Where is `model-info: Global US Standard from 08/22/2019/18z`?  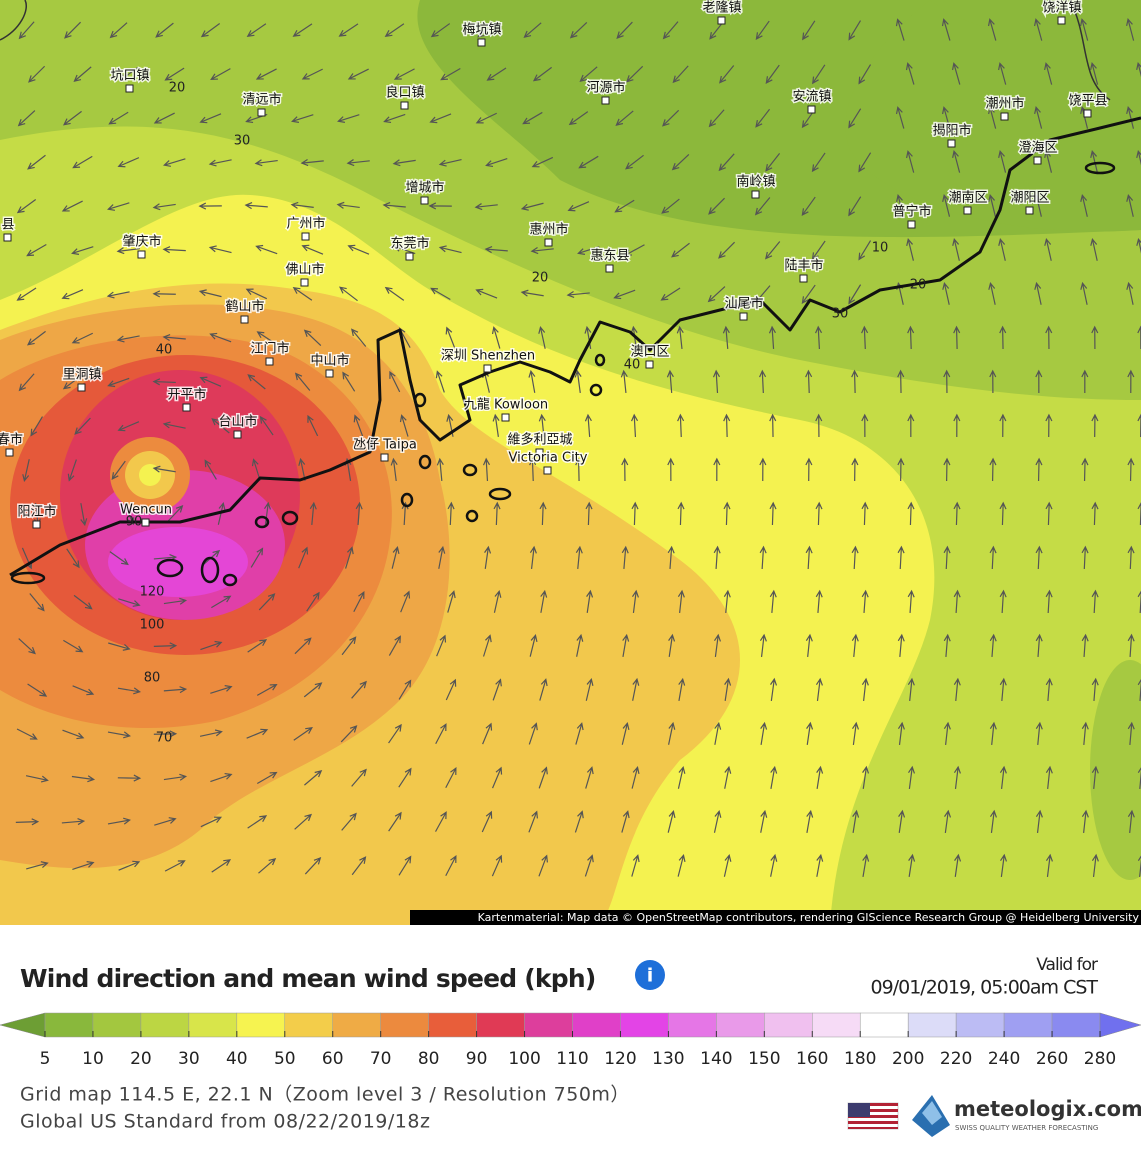 model-info: Global US Standard from 08/22/2019/18z is located at coordinates (225, 1122).